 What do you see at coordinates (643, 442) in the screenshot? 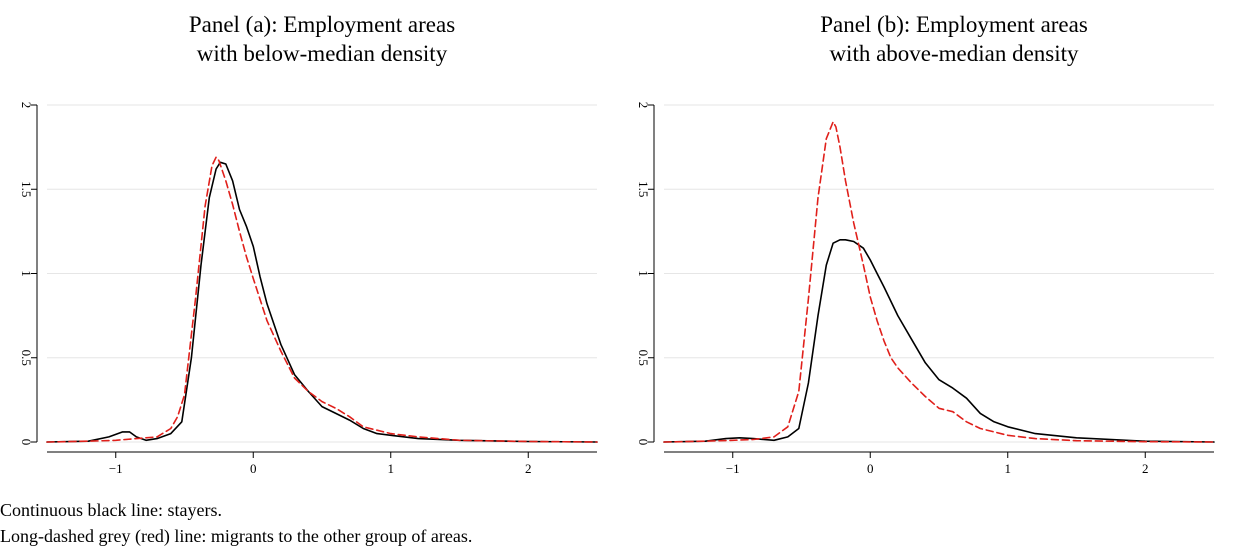
I see `panel-b-y-tick-label: 0` at bounding box center [643, 442].